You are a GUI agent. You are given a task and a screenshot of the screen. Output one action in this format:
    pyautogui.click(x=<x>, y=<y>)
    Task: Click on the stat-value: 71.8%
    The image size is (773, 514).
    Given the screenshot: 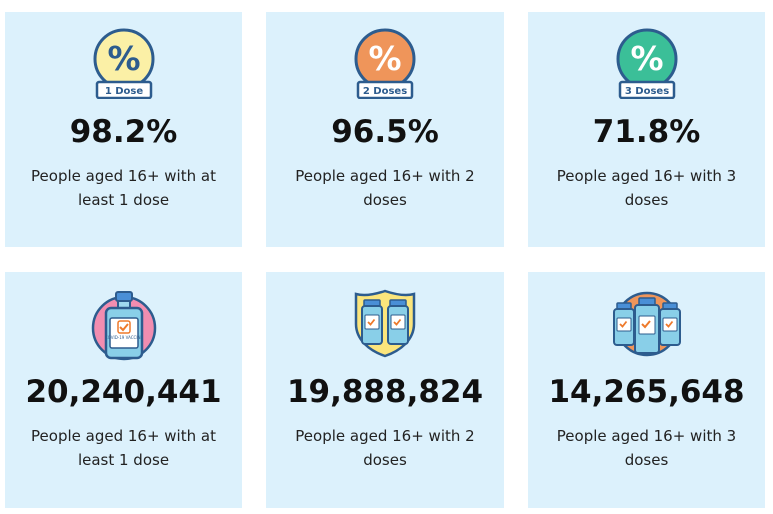 What is the action you would take?
    pyautogui.click(x=646, y=132)
    